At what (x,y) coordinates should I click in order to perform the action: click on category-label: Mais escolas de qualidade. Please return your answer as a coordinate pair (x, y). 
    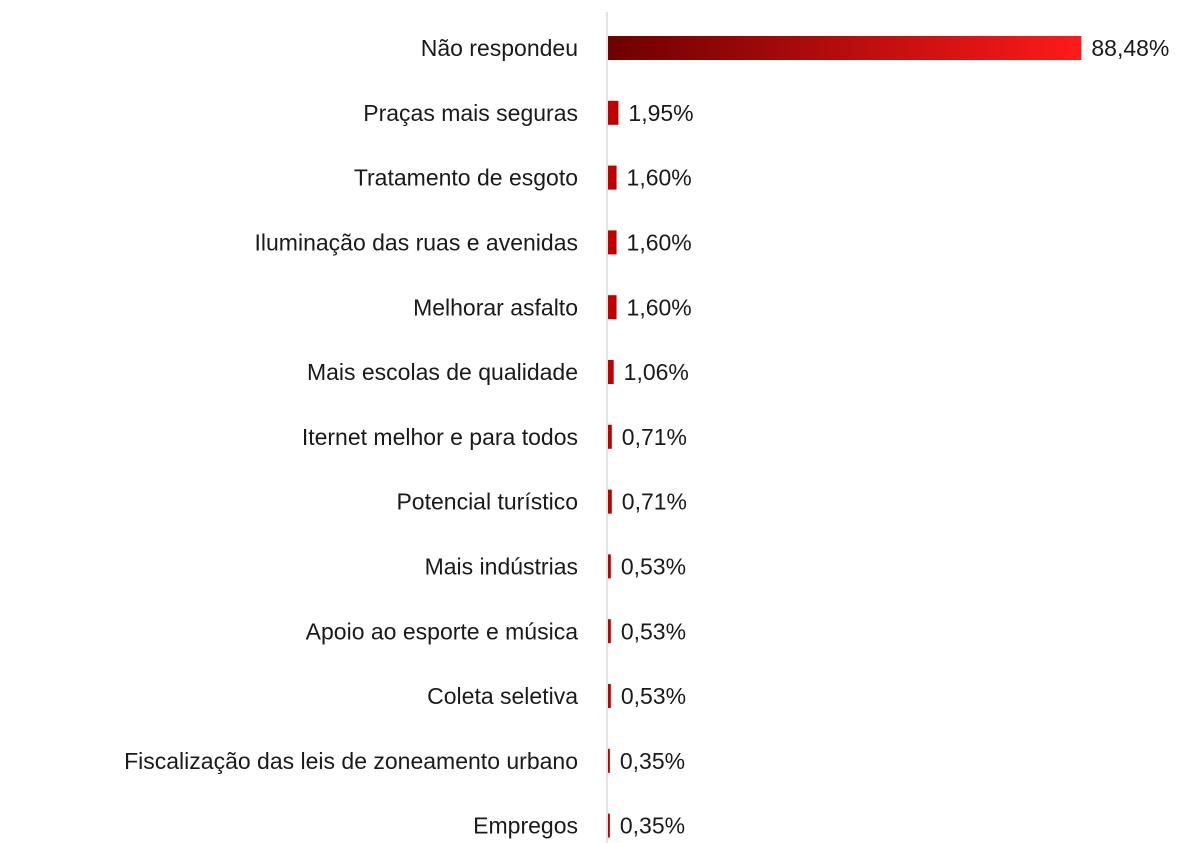
    Looking at the image, I should click on (442, 372).